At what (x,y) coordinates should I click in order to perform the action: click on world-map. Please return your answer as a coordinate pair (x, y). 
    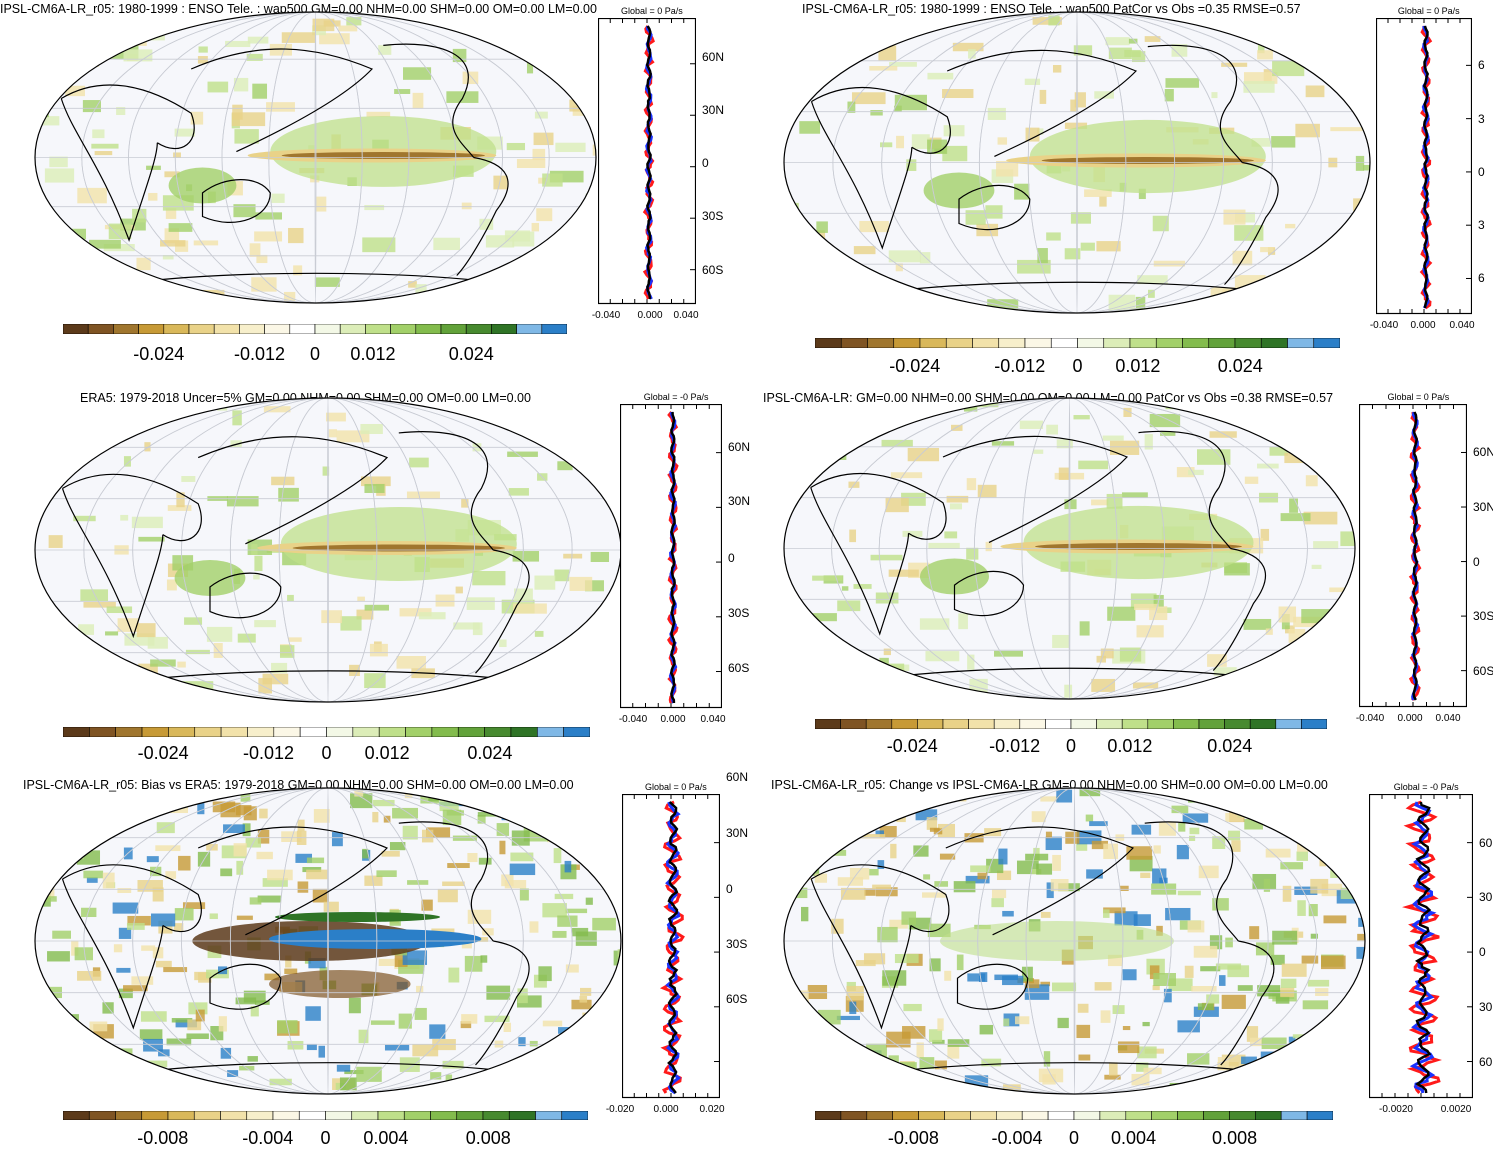
    Looking at the image, I should click on (1074, 941).